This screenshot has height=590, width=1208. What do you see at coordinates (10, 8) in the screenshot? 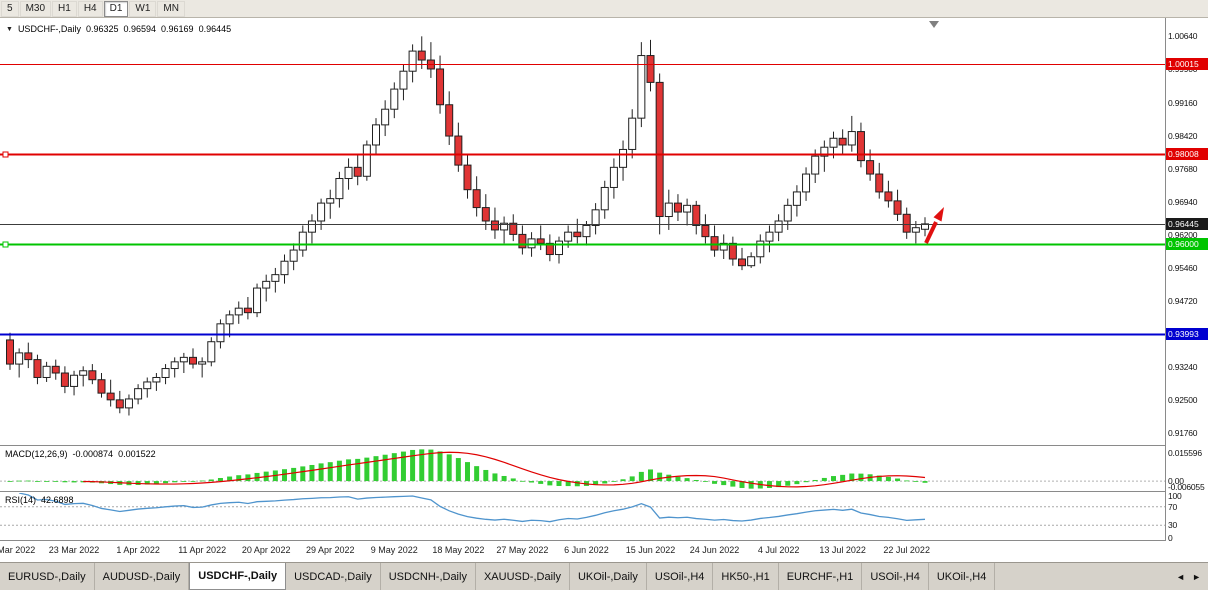
I see `timeframe-button-5: 5` at bounding box center [10, 8].